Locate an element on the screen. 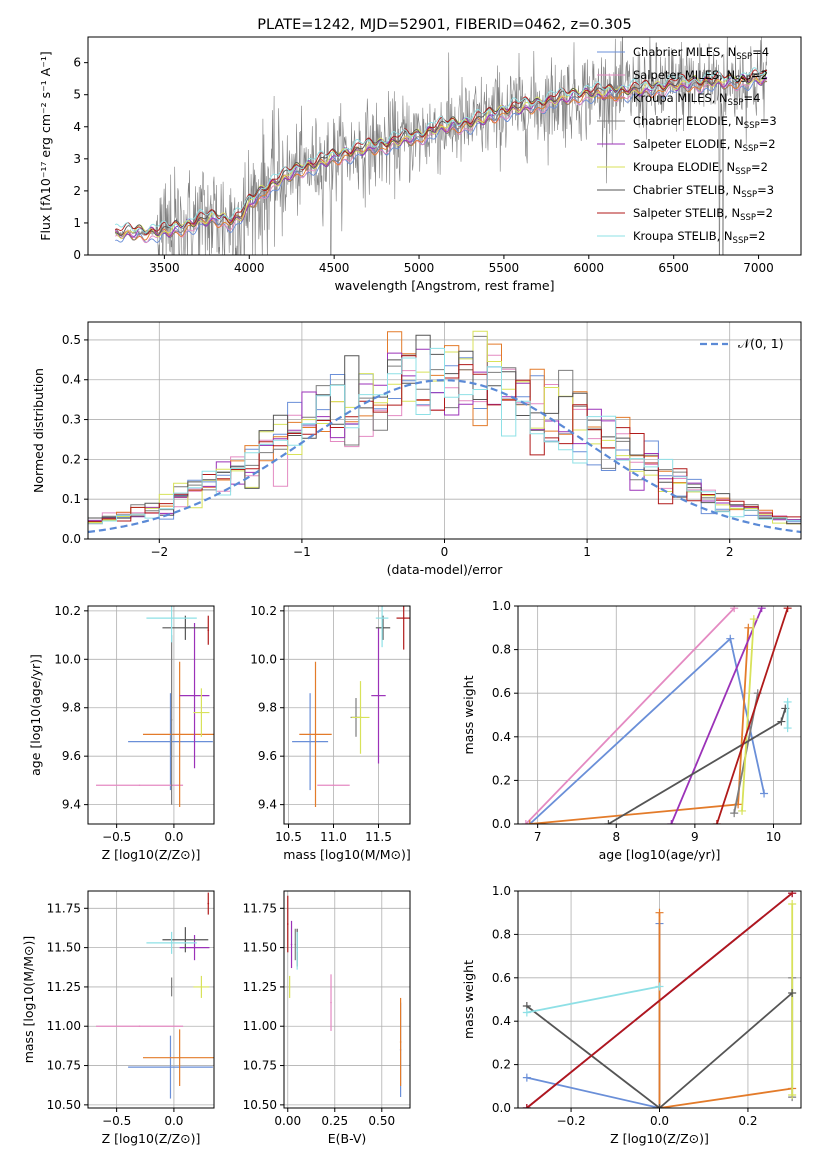 The width and height of the screenshot is (819, 1174). x-tick-label: 4000 is located at coordinates (249, 268).